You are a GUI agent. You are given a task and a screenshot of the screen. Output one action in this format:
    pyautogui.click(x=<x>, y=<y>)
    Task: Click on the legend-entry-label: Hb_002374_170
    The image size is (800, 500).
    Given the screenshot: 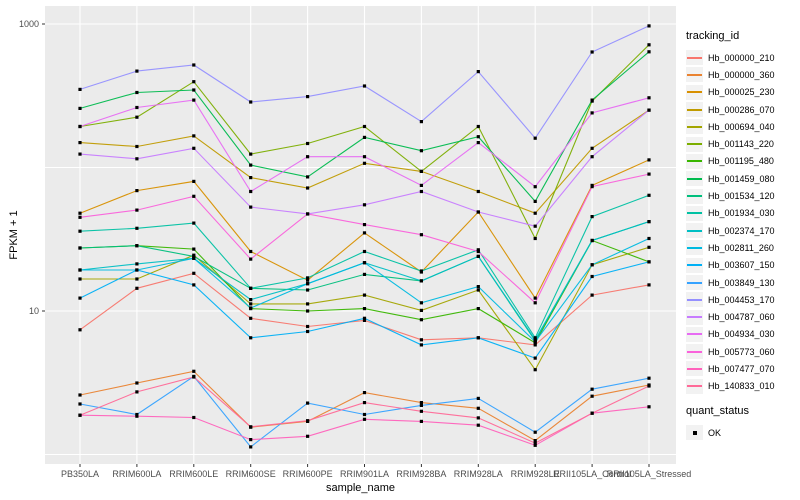 What is the action you would take?
    pyautogui.click(x=741, y=230)
    